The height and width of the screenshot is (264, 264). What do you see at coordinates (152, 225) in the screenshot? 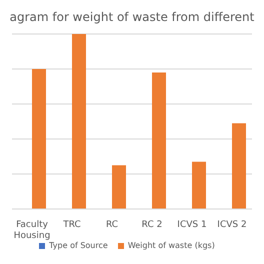
I see `x-tick-label: RC 2` at bounding box center [152, 225].